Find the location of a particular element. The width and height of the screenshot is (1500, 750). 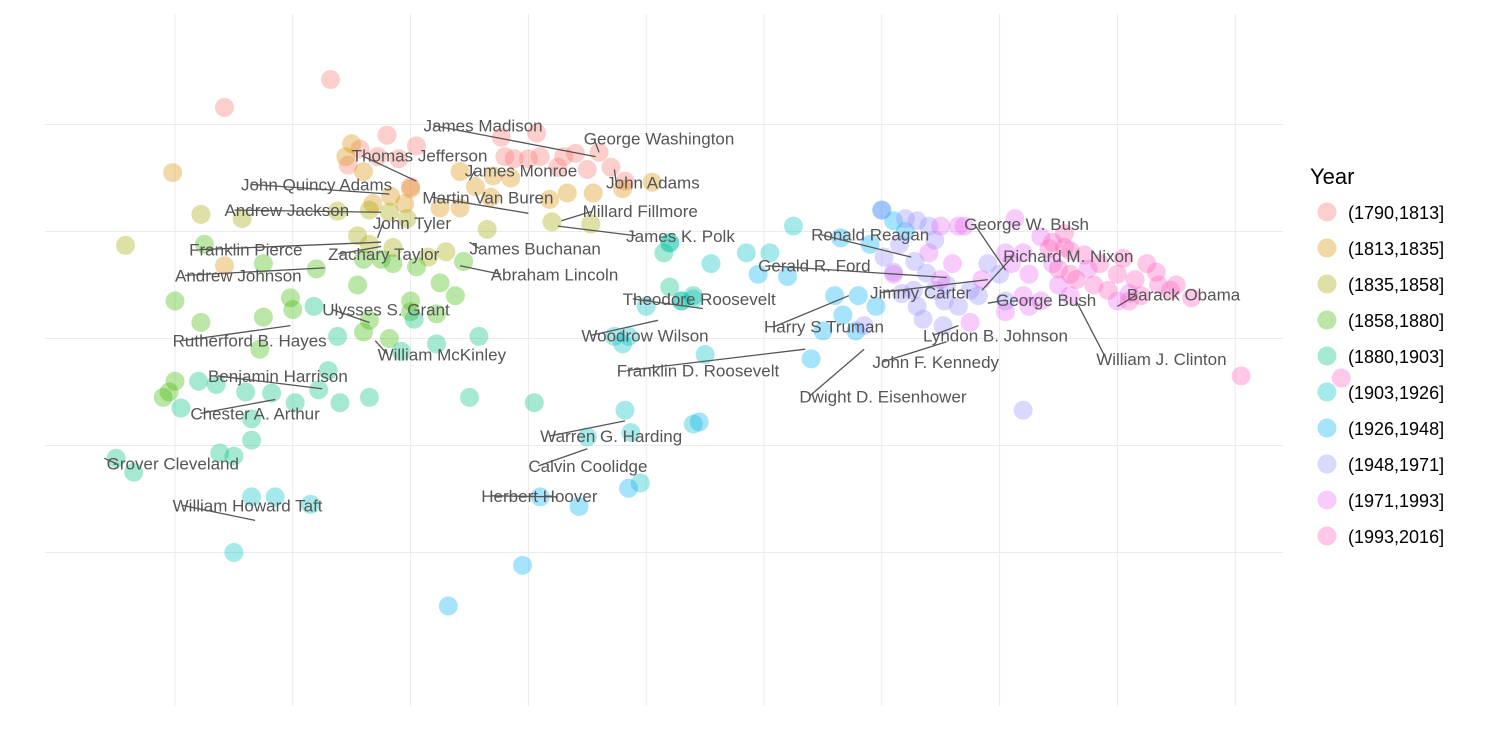

president-label: Rutherford B. Hayes is located at coordinates (250, 341).